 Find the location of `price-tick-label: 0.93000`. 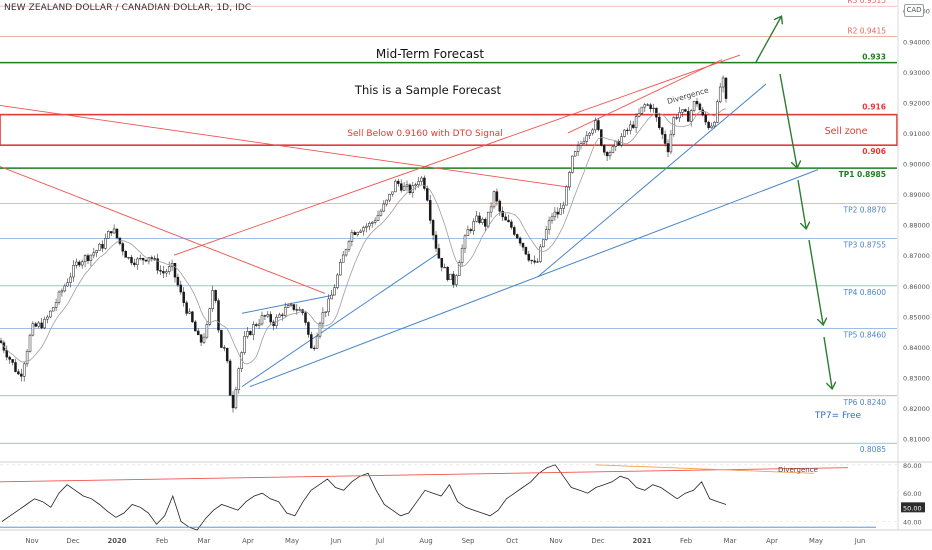

price-tick-label: 0.93000 is located at coordinates (916, 73).